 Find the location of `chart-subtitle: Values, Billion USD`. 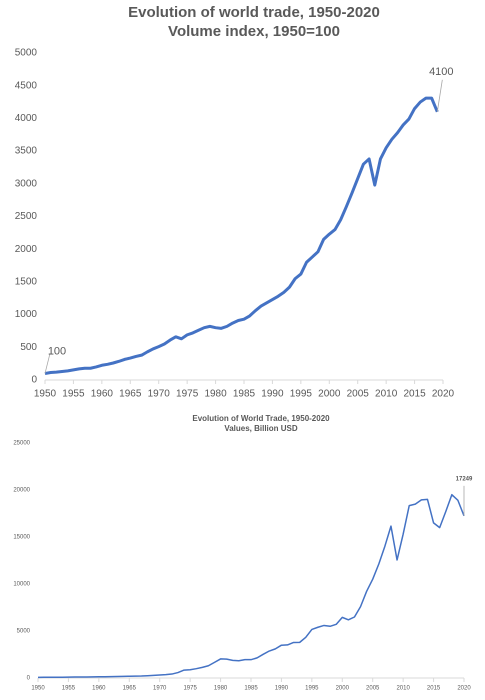

chart-subtitle: Values, Billion USD is located at coordinates (261, 428).